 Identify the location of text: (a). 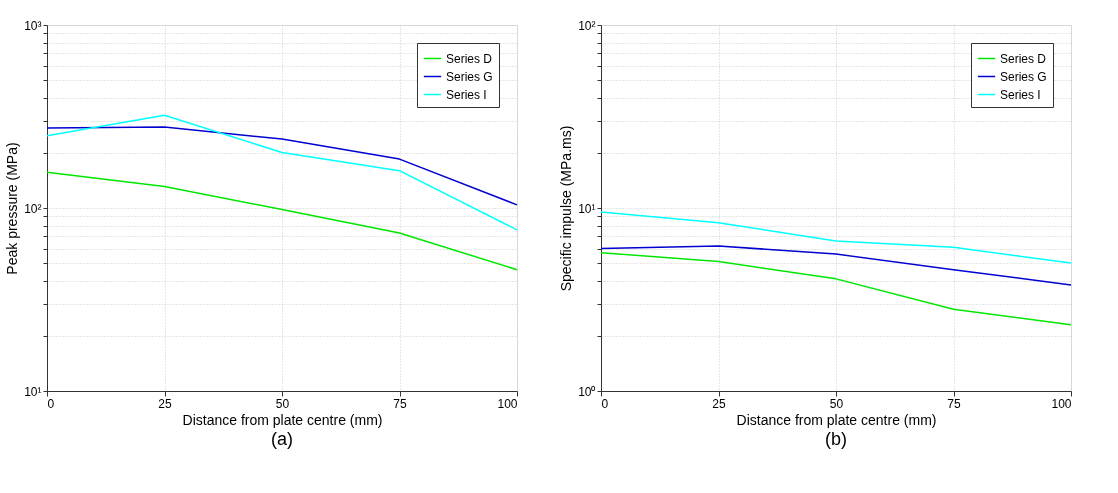
(282, 439).